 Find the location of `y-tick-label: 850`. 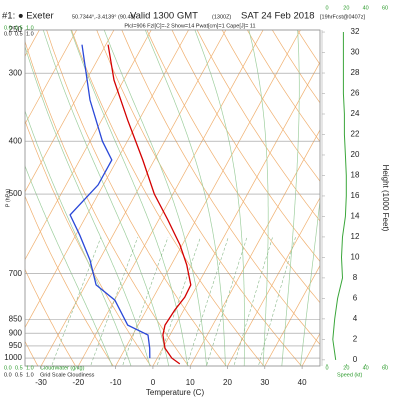

y-tick-label: 850 is located at coordinates (16, 319).